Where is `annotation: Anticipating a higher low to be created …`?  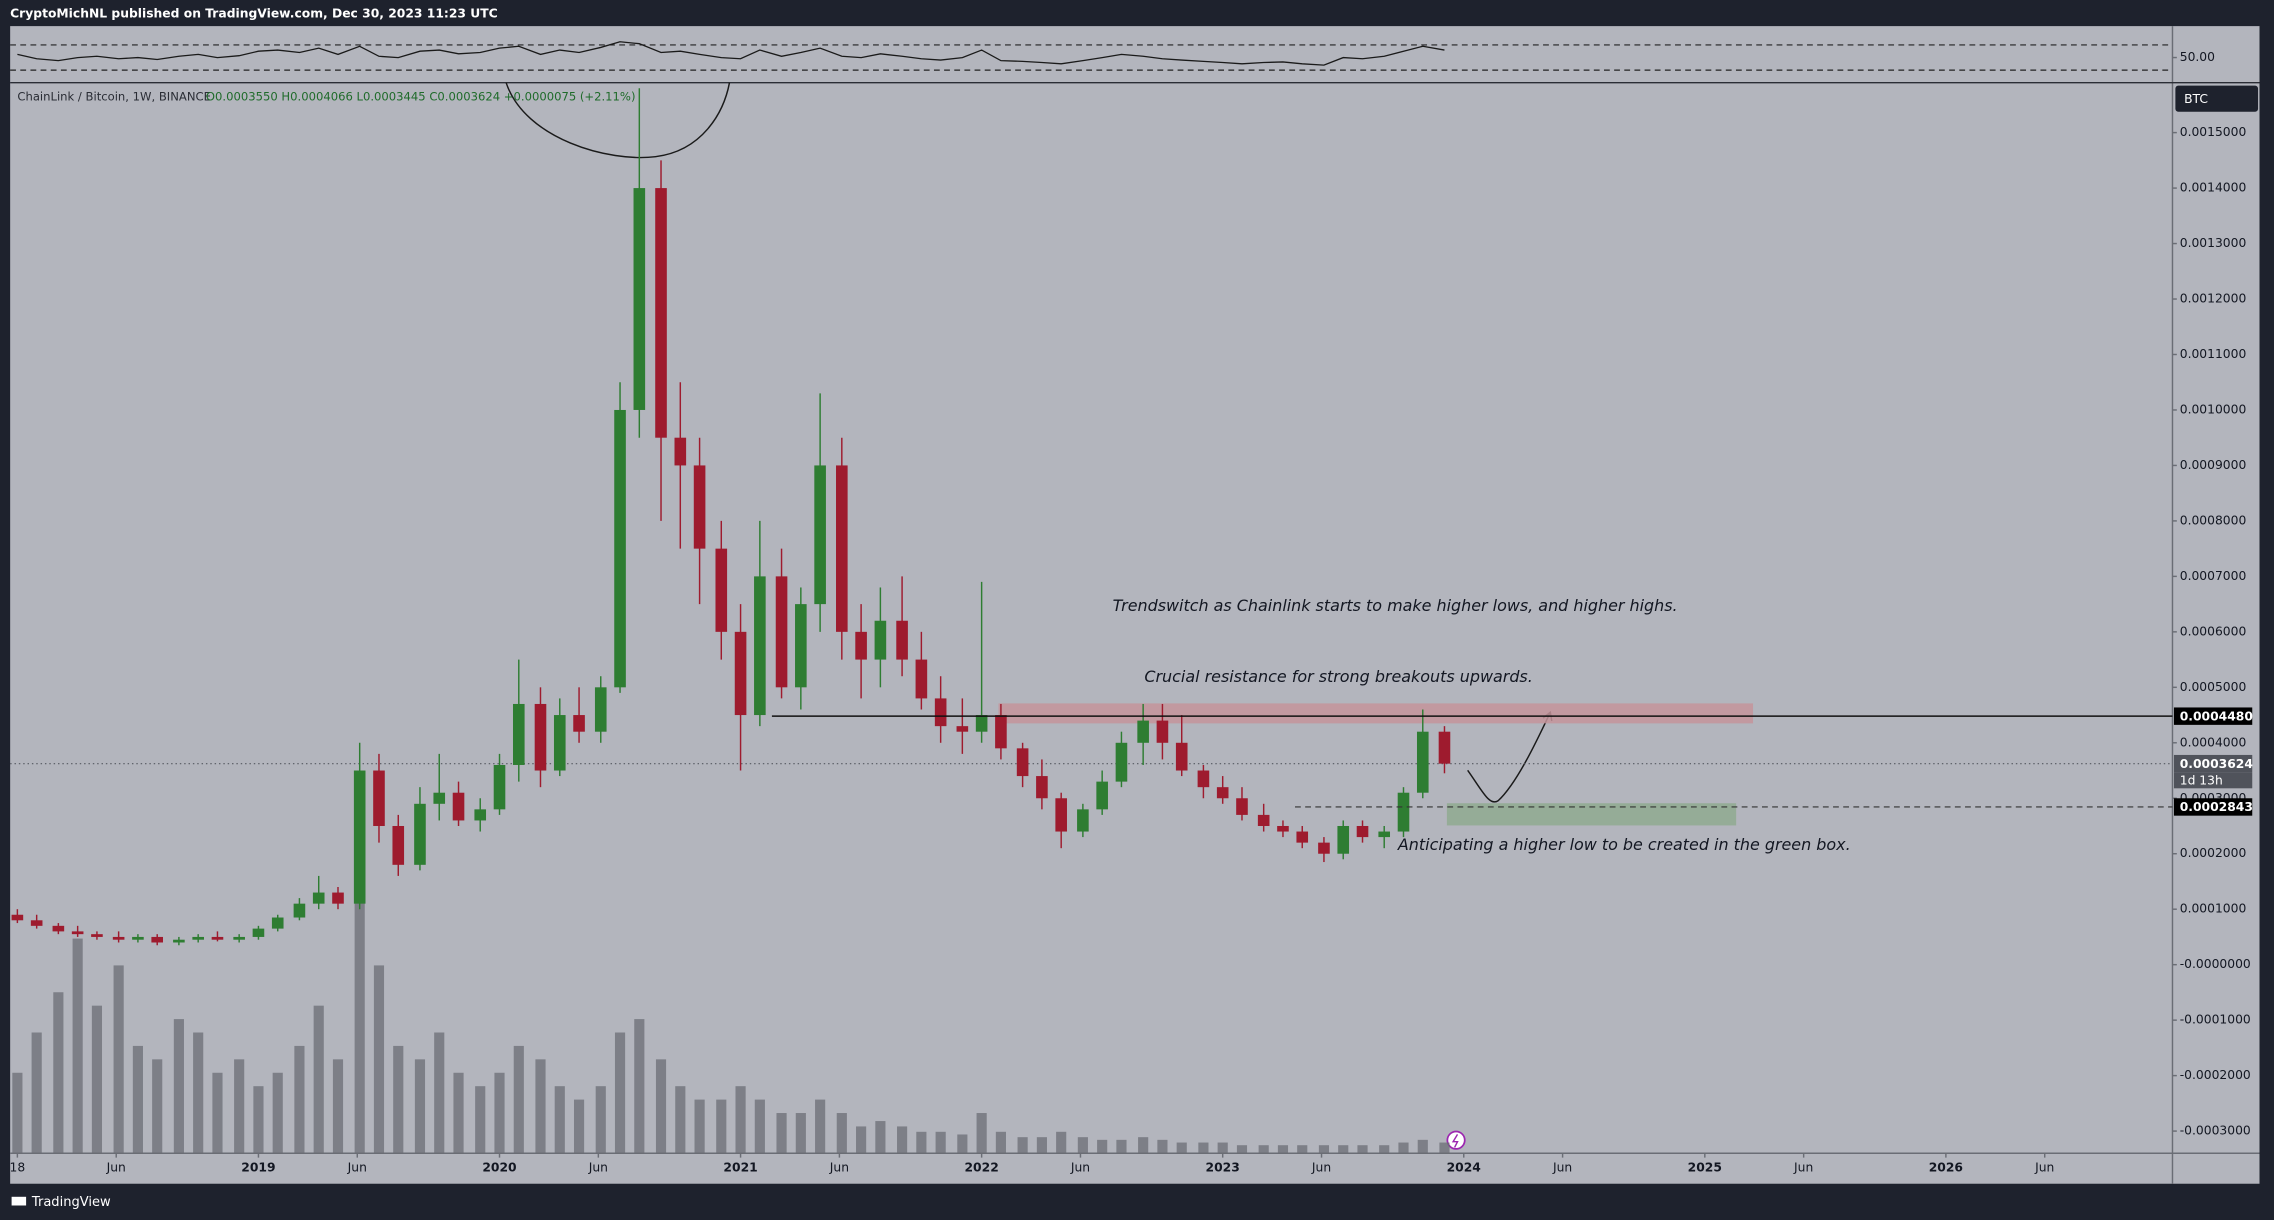
annotation: Anticipating a higher low to be created … is located at coordinates (1624, 844).